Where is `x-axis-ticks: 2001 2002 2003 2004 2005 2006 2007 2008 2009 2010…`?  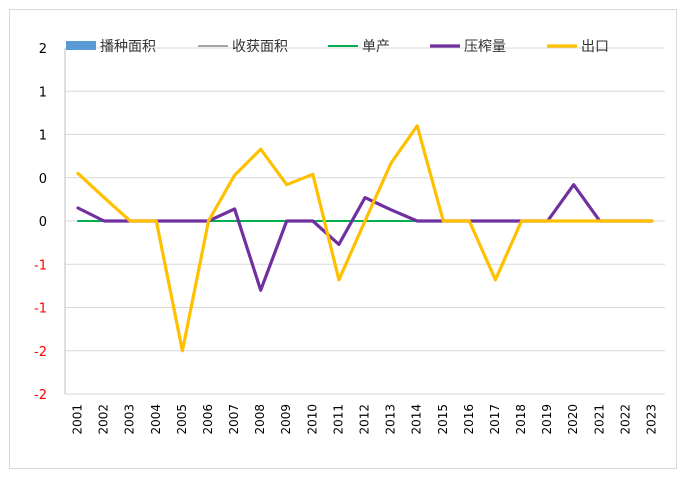 x-axis-ticks: 2001 2002 2003 2004 2005 2006 2007 2008 2009 2010… is located at coordinates (365, 419).